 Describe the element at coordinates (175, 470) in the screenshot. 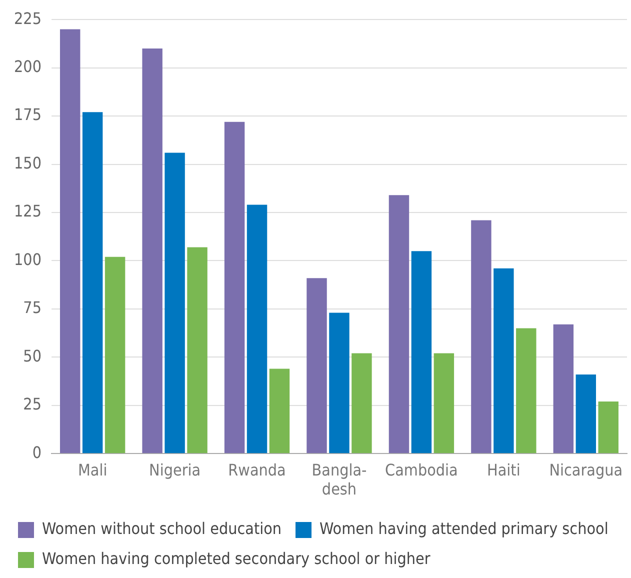

I see `x-tick-label: Nigeria` at that location.